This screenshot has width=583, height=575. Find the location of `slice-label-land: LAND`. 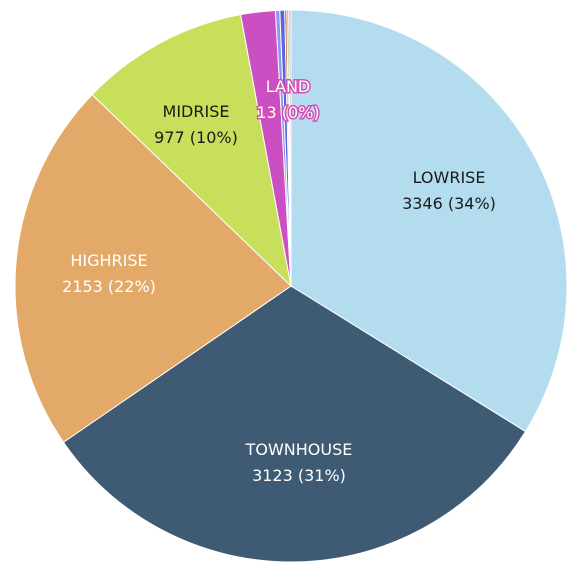

slice-label-land: LAND is located at coordinates (288, 86).